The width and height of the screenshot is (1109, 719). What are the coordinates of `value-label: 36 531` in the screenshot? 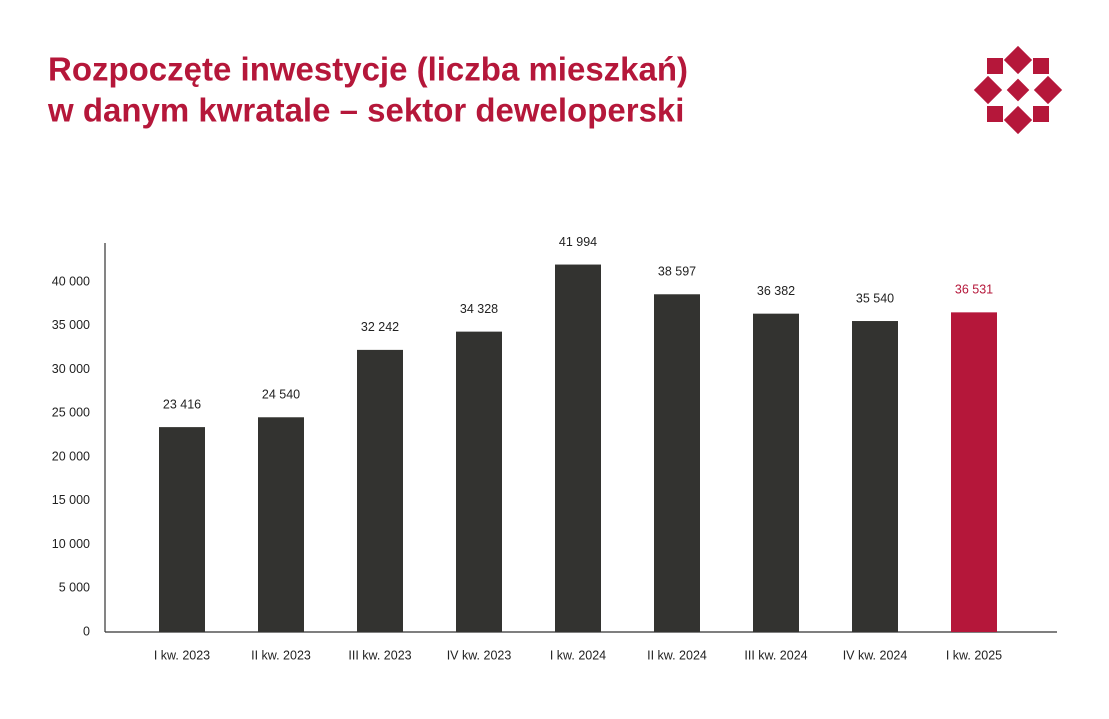 It's located at (974, 290).